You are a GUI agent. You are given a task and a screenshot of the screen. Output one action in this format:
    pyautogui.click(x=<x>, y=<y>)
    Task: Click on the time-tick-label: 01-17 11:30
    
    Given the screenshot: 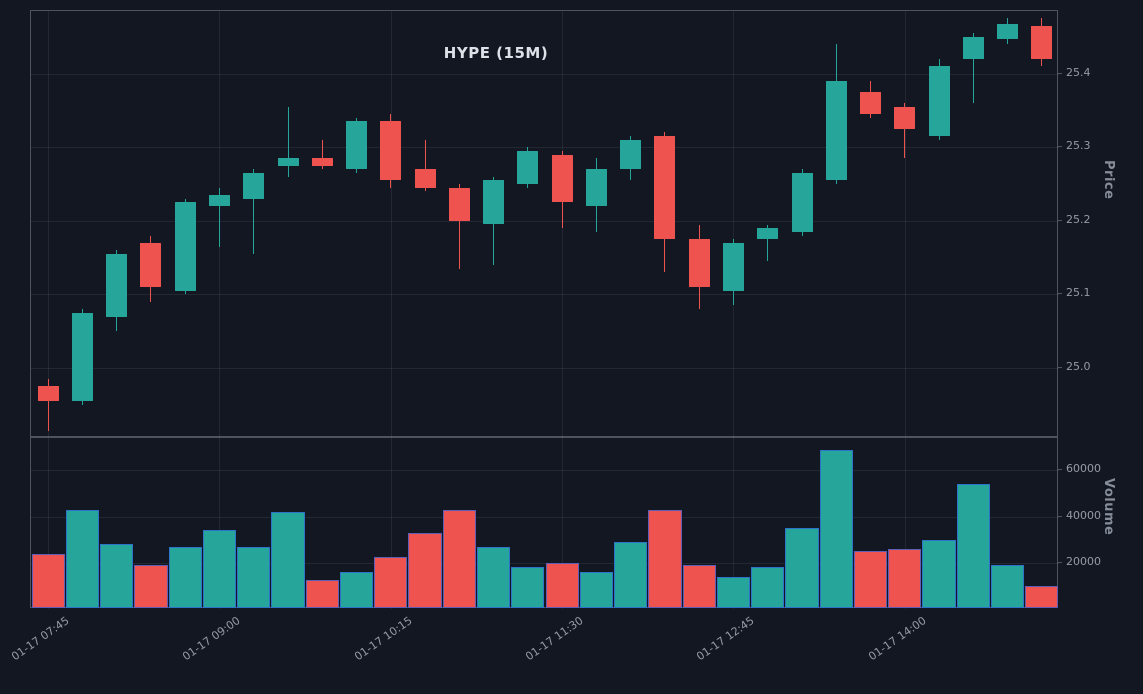 What is the action you would take?
    pyautogui.click(x=554, y=639)
    